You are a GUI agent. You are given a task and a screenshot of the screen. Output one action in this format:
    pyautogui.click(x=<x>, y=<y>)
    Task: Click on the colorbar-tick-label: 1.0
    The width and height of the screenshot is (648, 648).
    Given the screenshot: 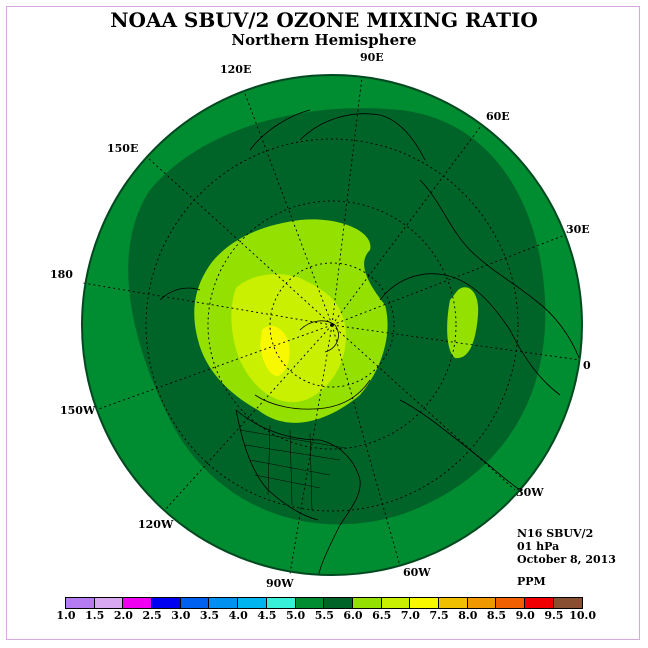 What is the action you would take?
    pyautogui.click(x=66, y=615)
    